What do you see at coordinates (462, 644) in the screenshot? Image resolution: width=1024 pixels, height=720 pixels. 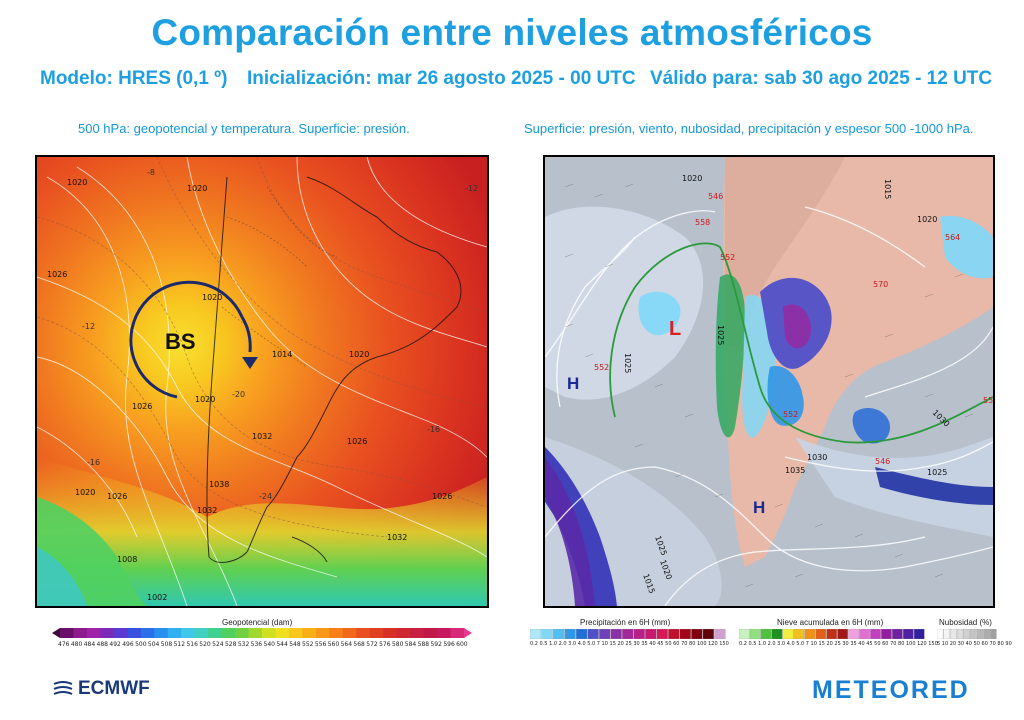 I see `colorbar-tick-label: 600` at bounding box center [462, 644].